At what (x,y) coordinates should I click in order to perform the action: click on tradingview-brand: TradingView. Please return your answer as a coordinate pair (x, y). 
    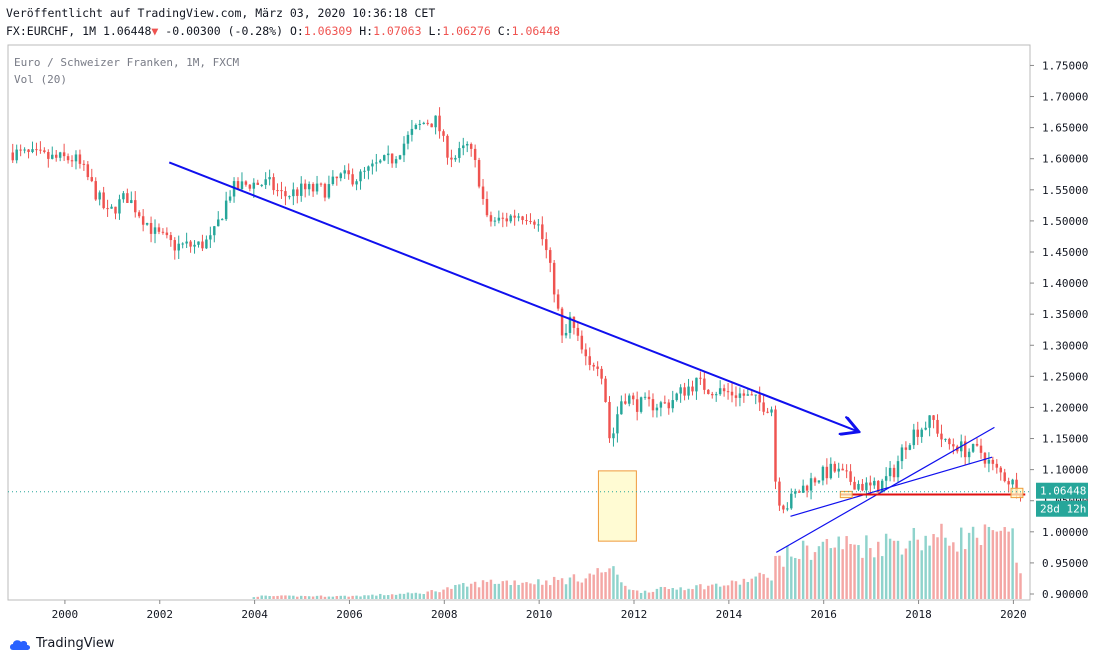
    Looking at the image, I should click on (61, 643).